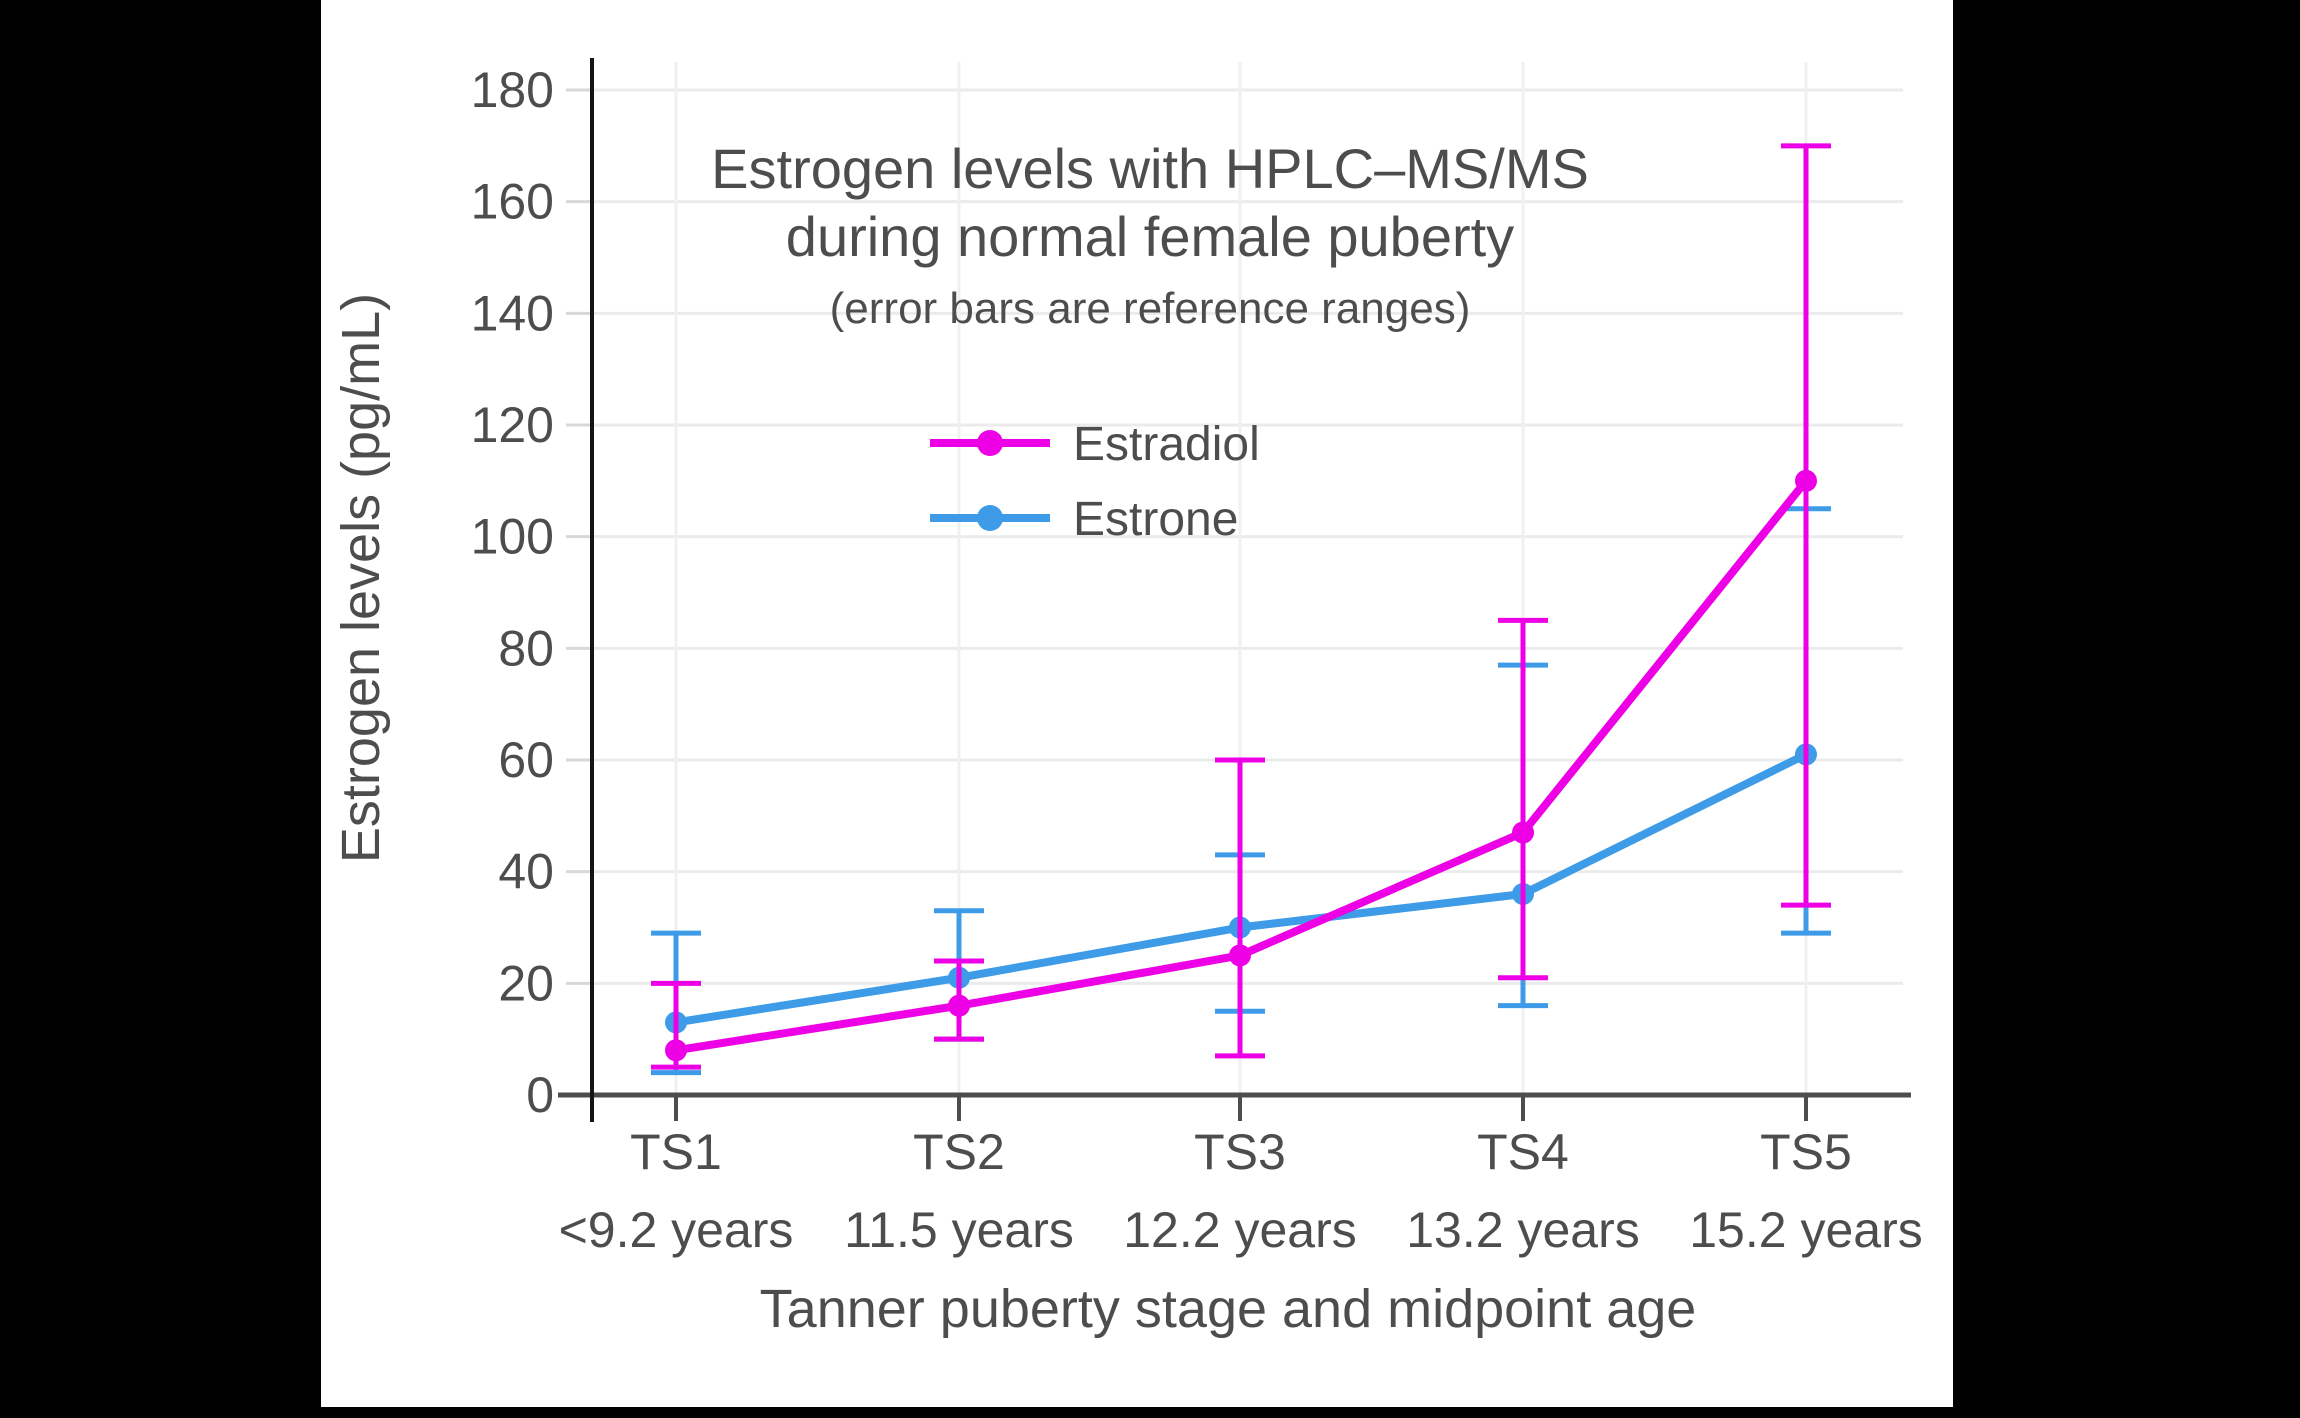 This screenshot has width=2300, height=1418. I want to click on y-axis-title: Estrogen levels (pg/mL), so click(361, 578).